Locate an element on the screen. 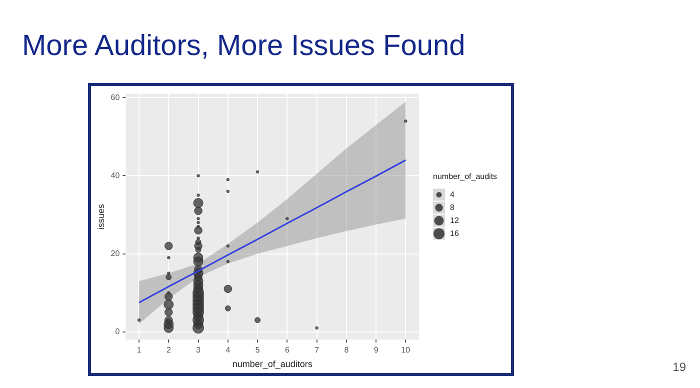  x-tick-label: 4 is located at coordinates (228, 350).